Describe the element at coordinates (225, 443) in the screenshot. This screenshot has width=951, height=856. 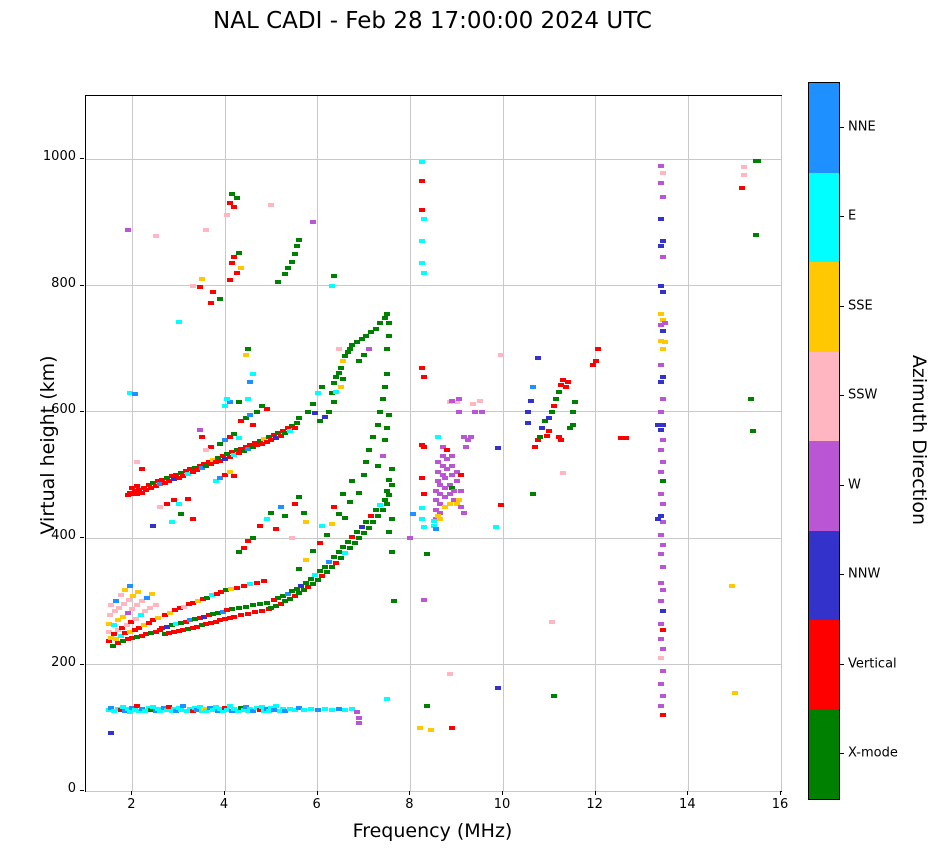
I see `gridline-vertical` at that location.